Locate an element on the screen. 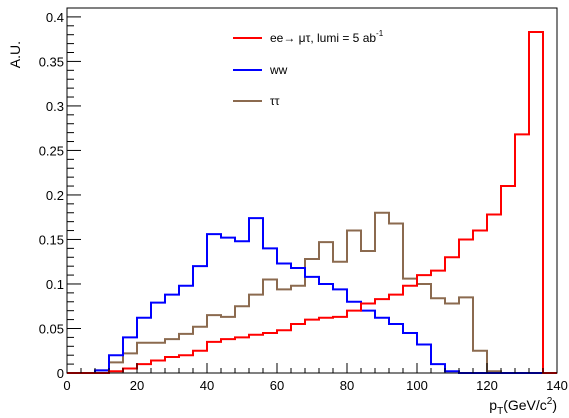 The height and width of the screenshot is (418, 569). x-tick-label: 20 is located at coordinates (137, 385).